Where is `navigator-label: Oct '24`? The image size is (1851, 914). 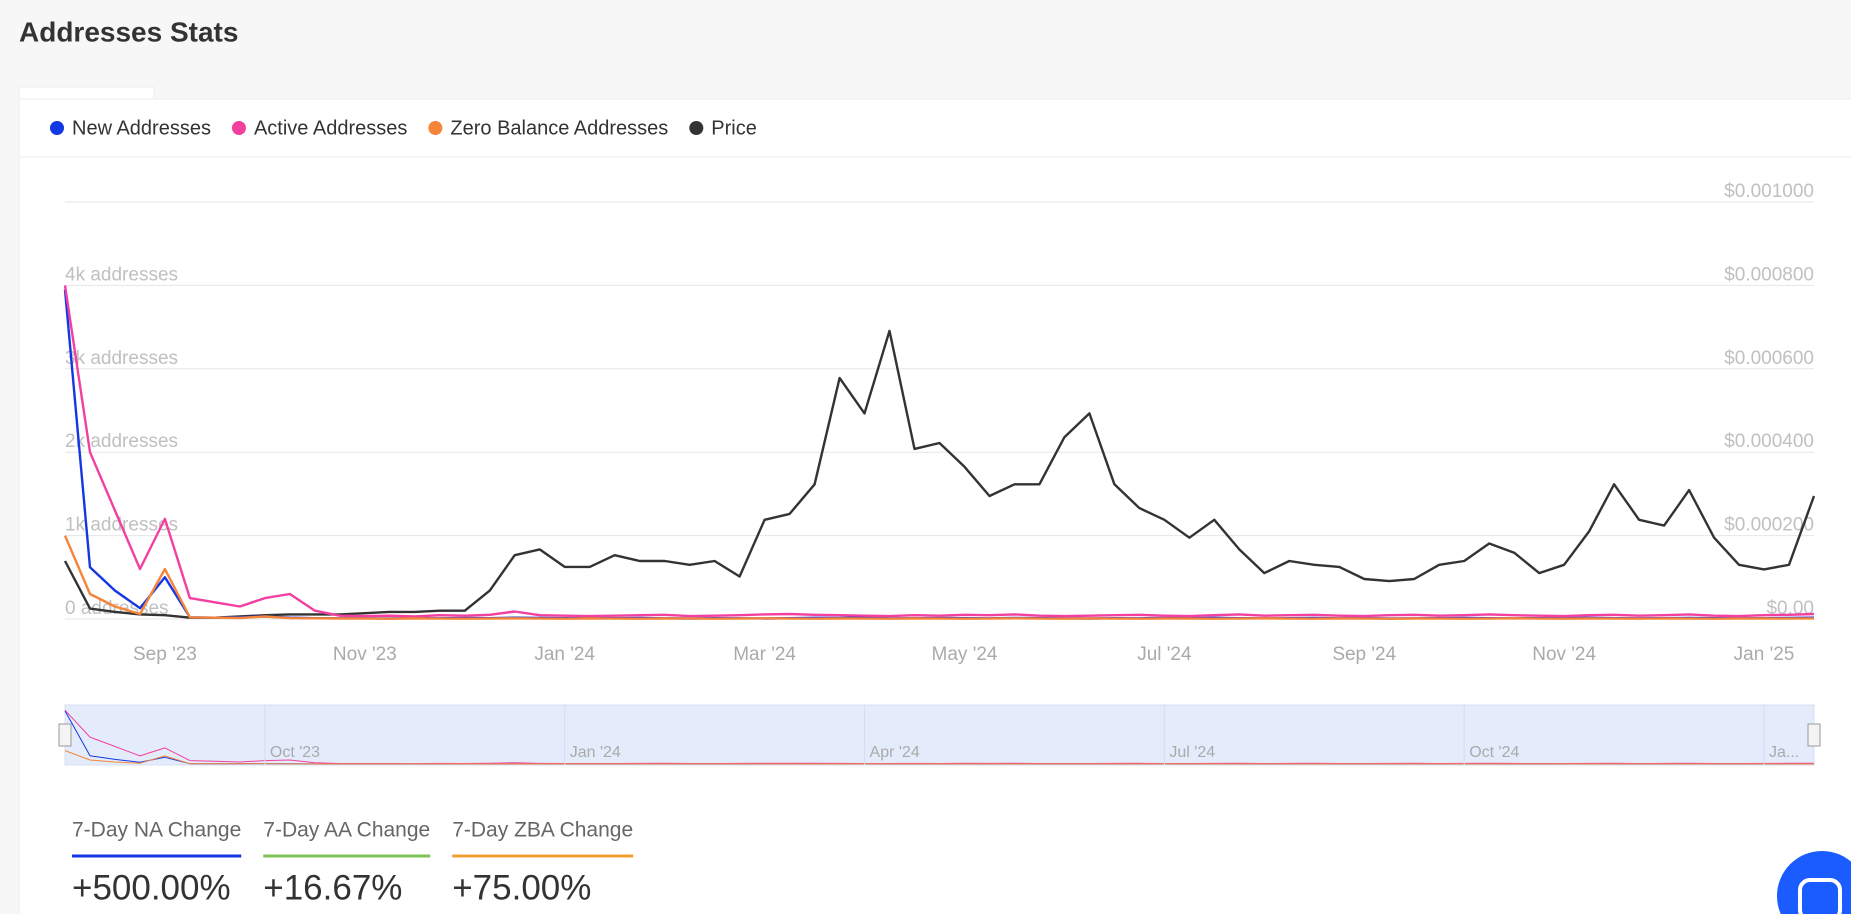 navigator-label: Oct '24 is located at coordinates (1494, 752).